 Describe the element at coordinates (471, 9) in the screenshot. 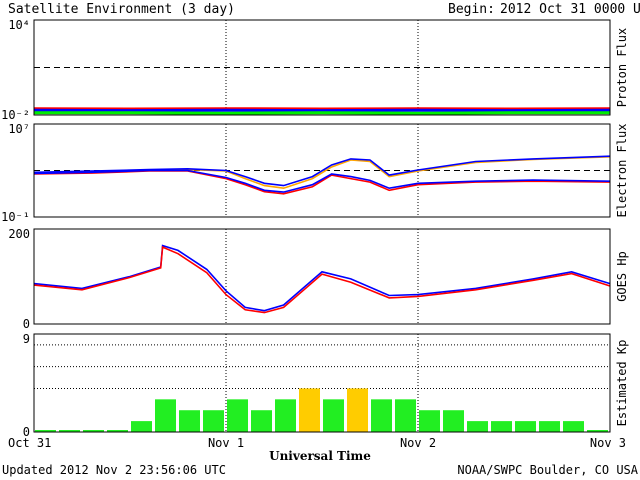

I see `begin-label: Begin:` at that location.